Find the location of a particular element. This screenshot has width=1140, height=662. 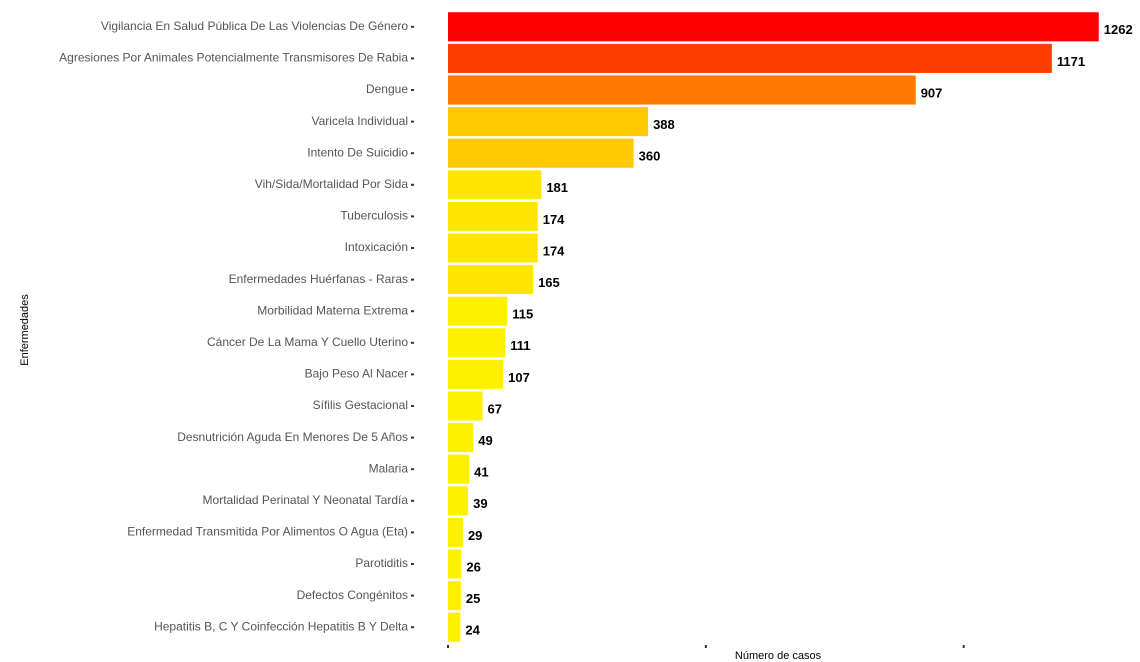

value-label: 67 is located at coordinates (495, 408).